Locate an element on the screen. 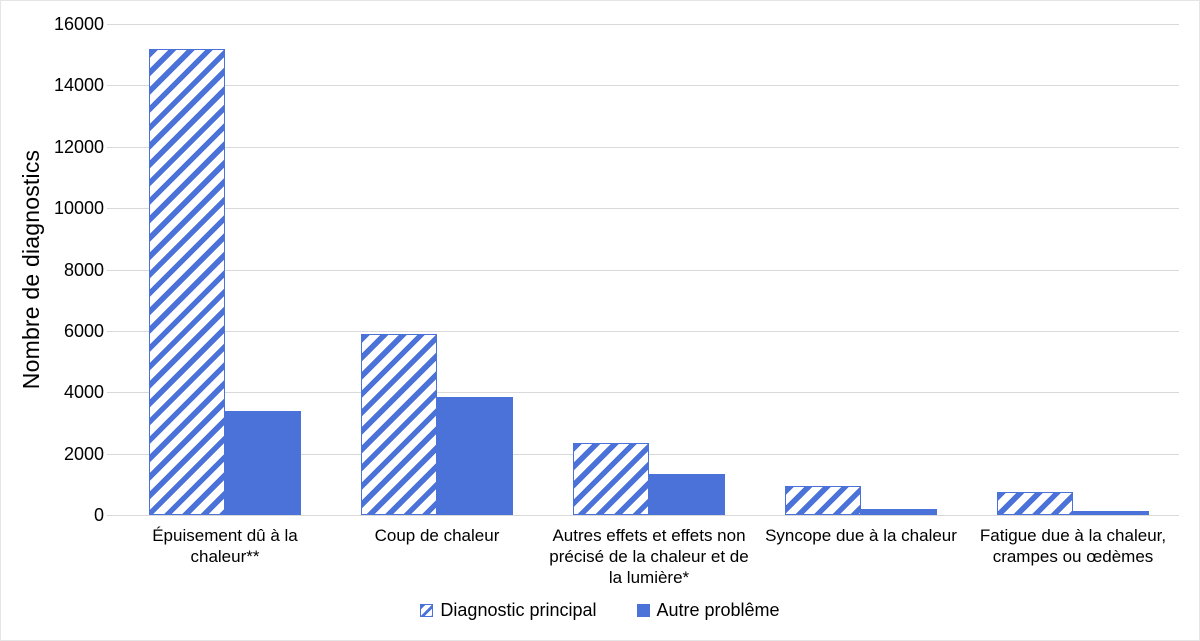  legend-item: Diagnostic principal is located at coordinates (508, 610).